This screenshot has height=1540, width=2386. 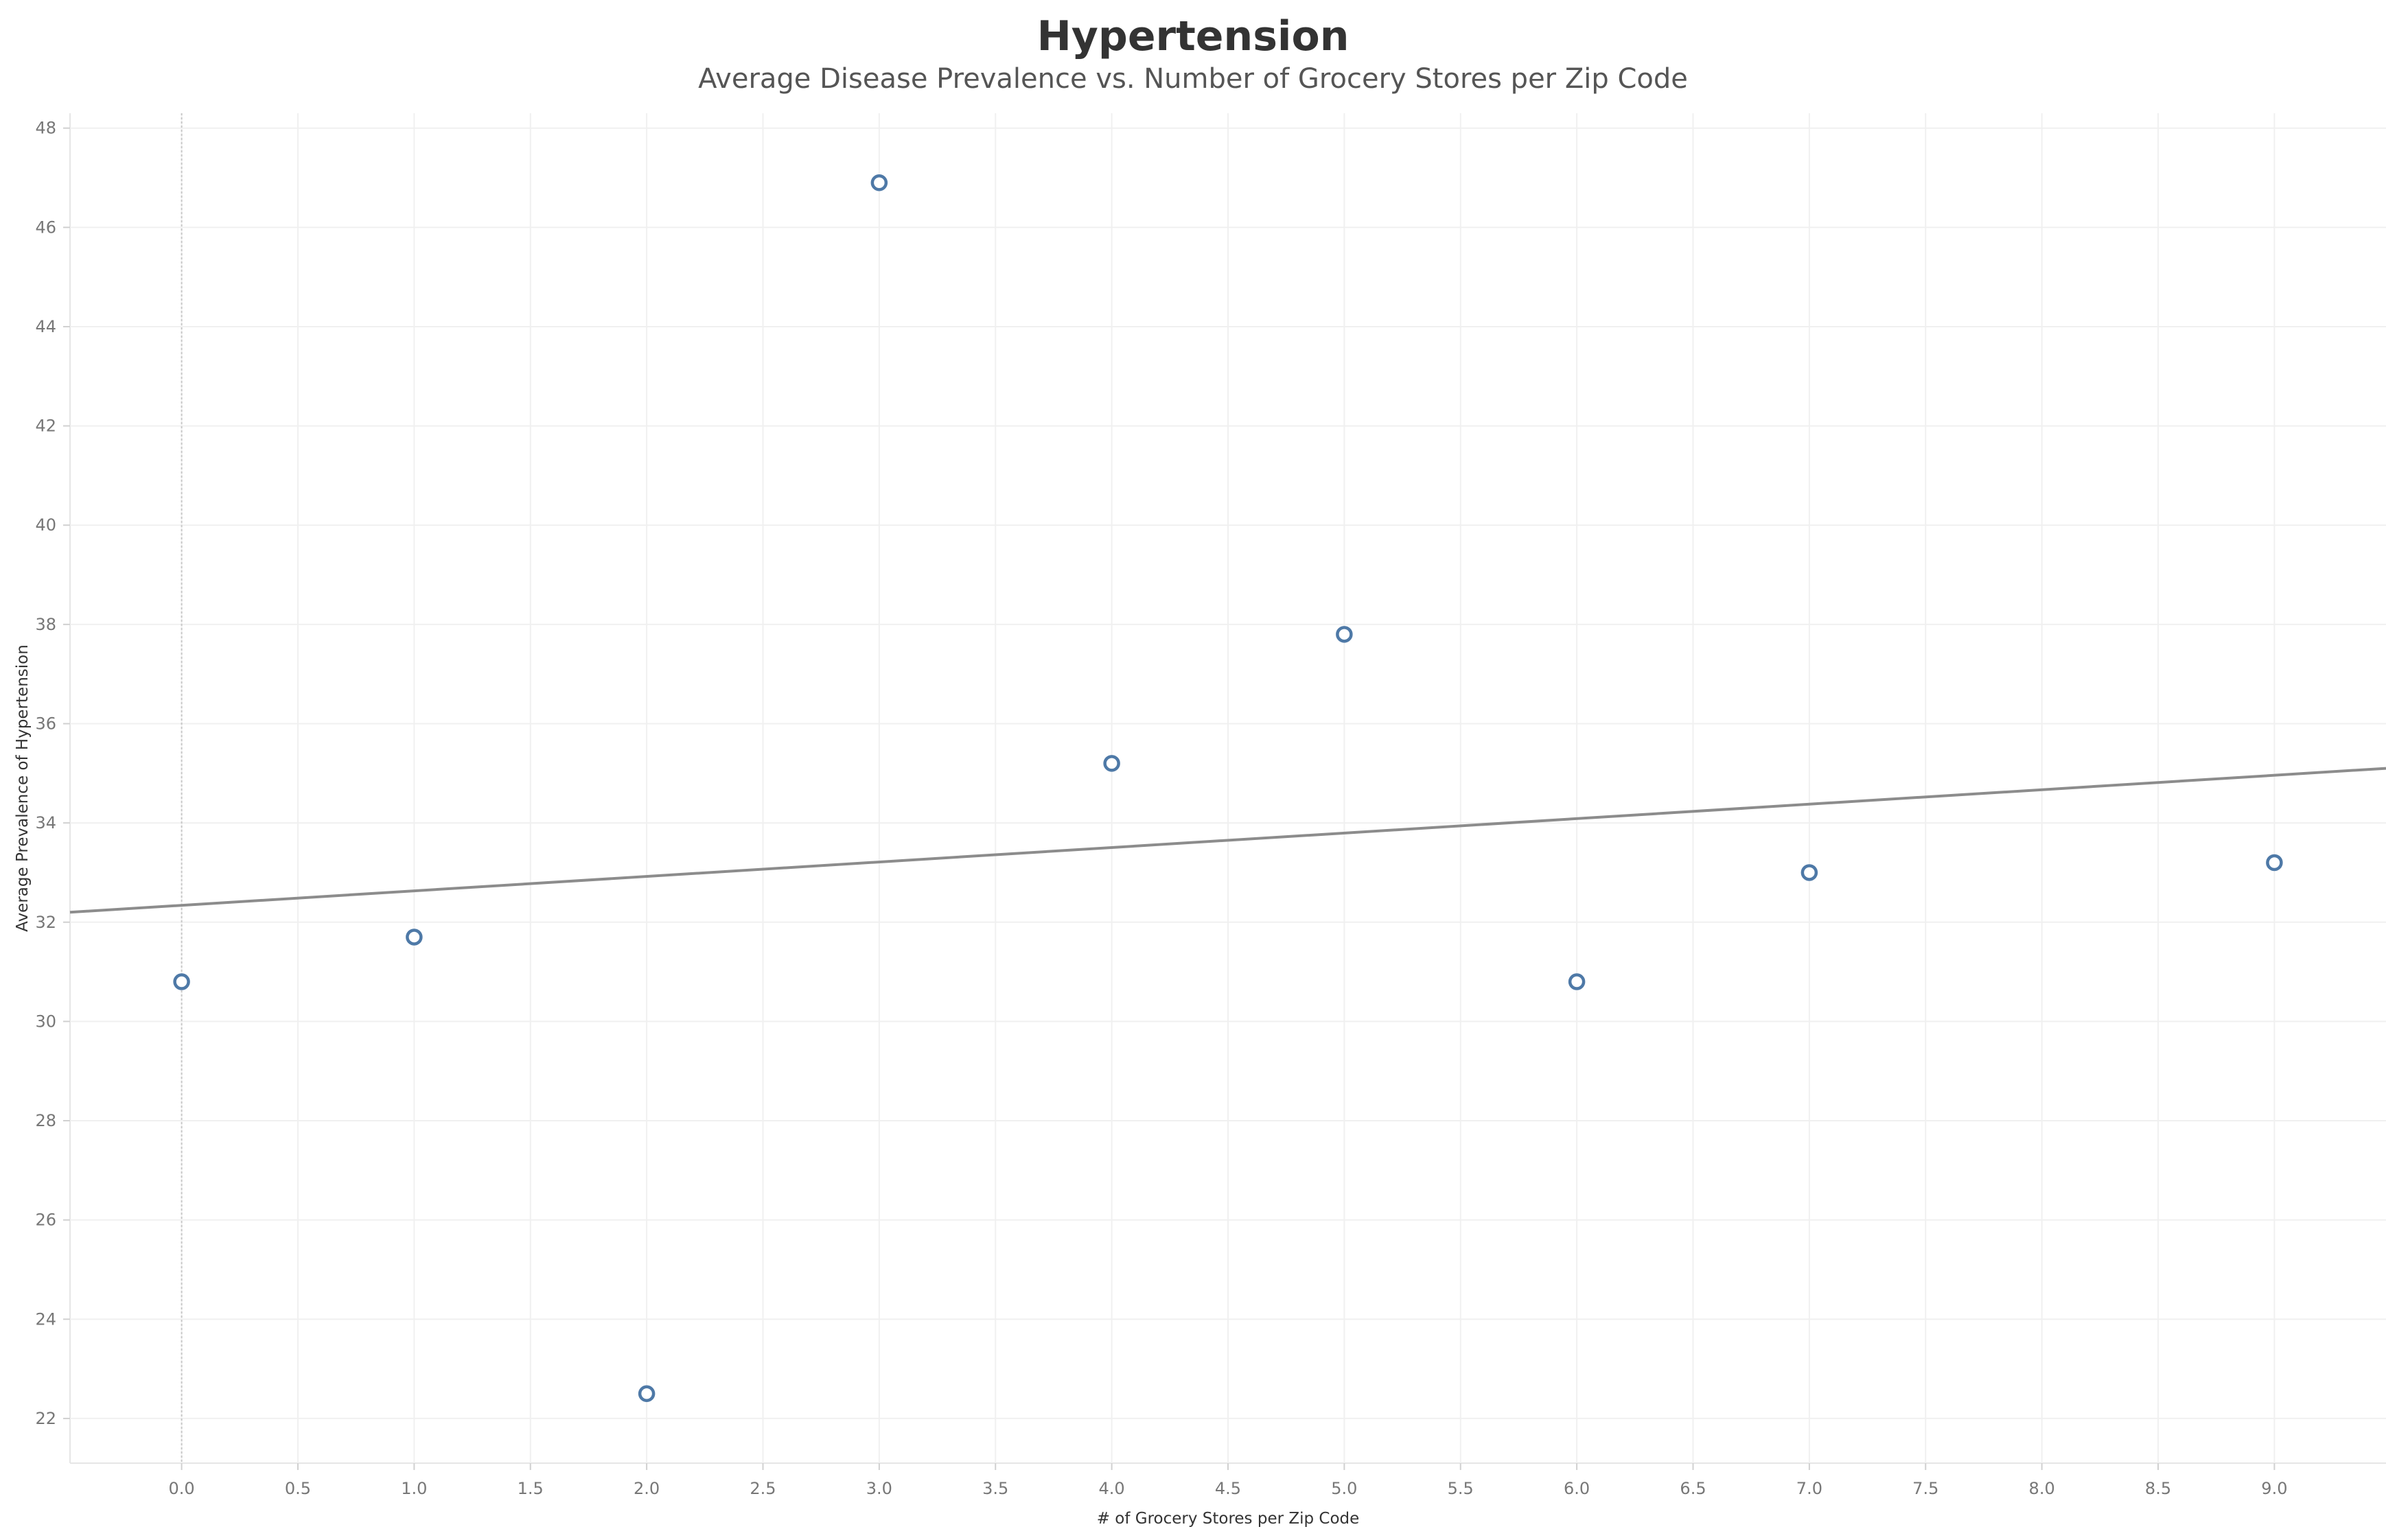 What do you see at coordinates (23, 788) in the screenshot?
I see `y-axis-label: Average Prevalence of Hypertension` at bounding box center [23, 788].